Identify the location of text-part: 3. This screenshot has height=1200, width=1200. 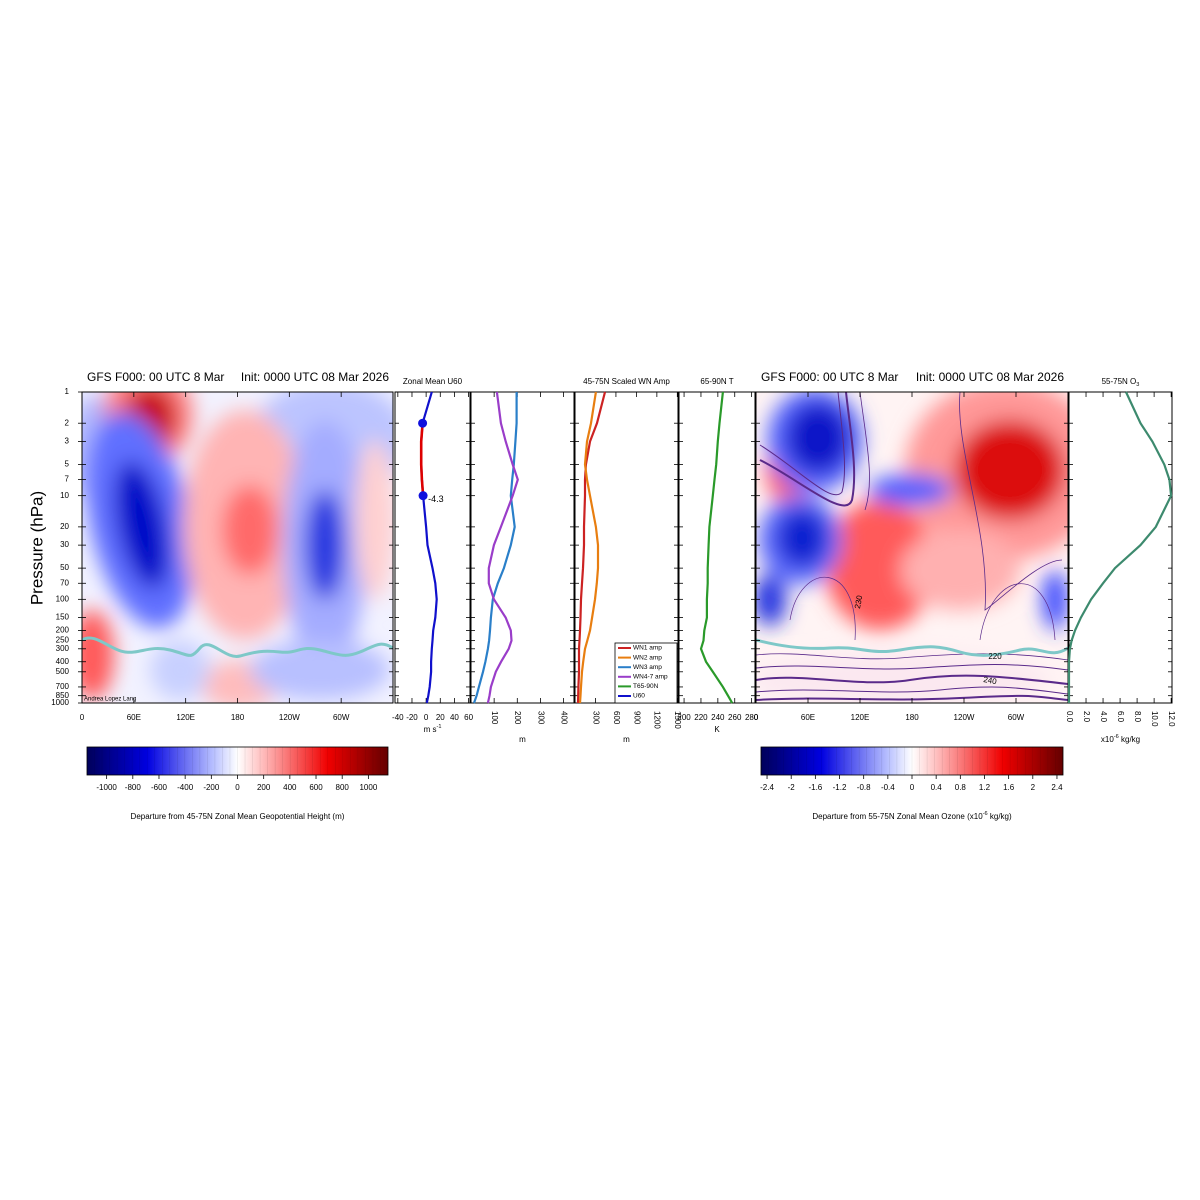
(1137, 385).